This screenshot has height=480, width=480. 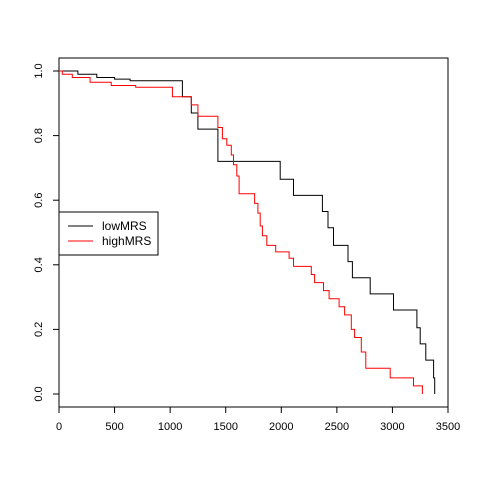 What do you see at coordinates (337, 427) in the screenshot?
I see `x-tick-label: 2500` at bounding box center [337, 427].